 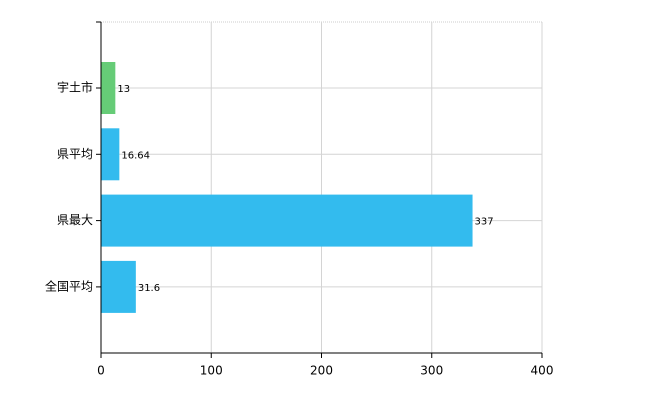 What do you see at coordinates (75, 87) in the screenshot?
I see `y-tick-label: 宇土市` at bounding box center [75, 87].